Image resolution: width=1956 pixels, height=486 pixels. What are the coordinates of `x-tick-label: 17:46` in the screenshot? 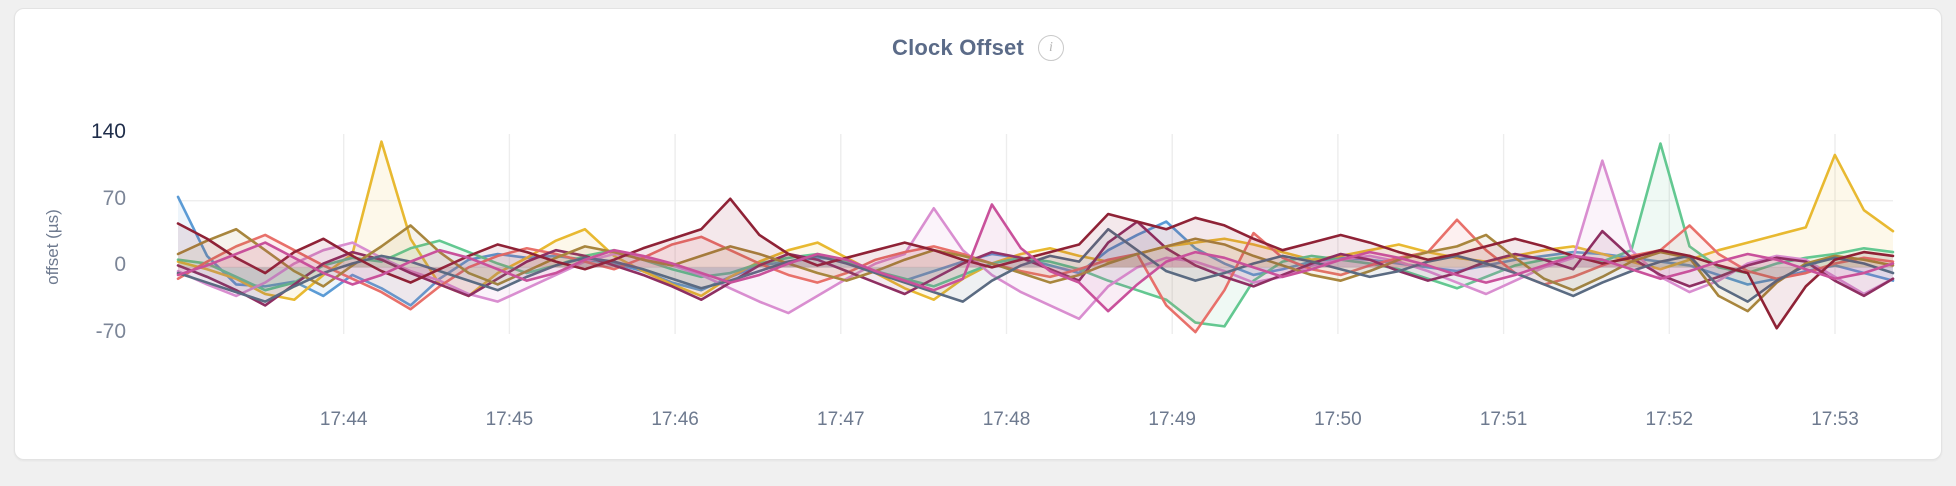 It's located at (675, 419).